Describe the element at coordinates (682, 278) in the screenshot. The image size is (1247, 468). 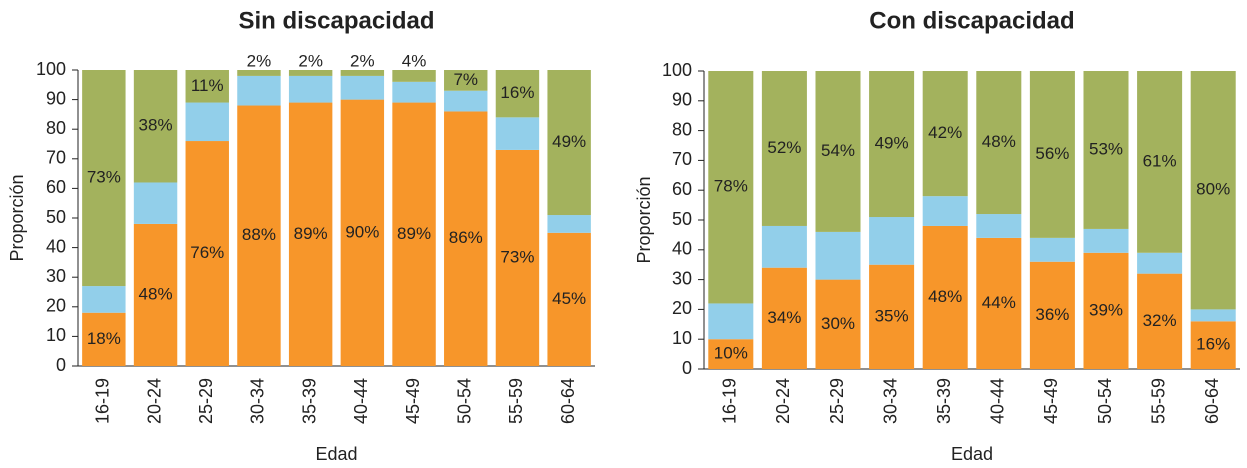
I see `y-tick-label: 30` at that location.